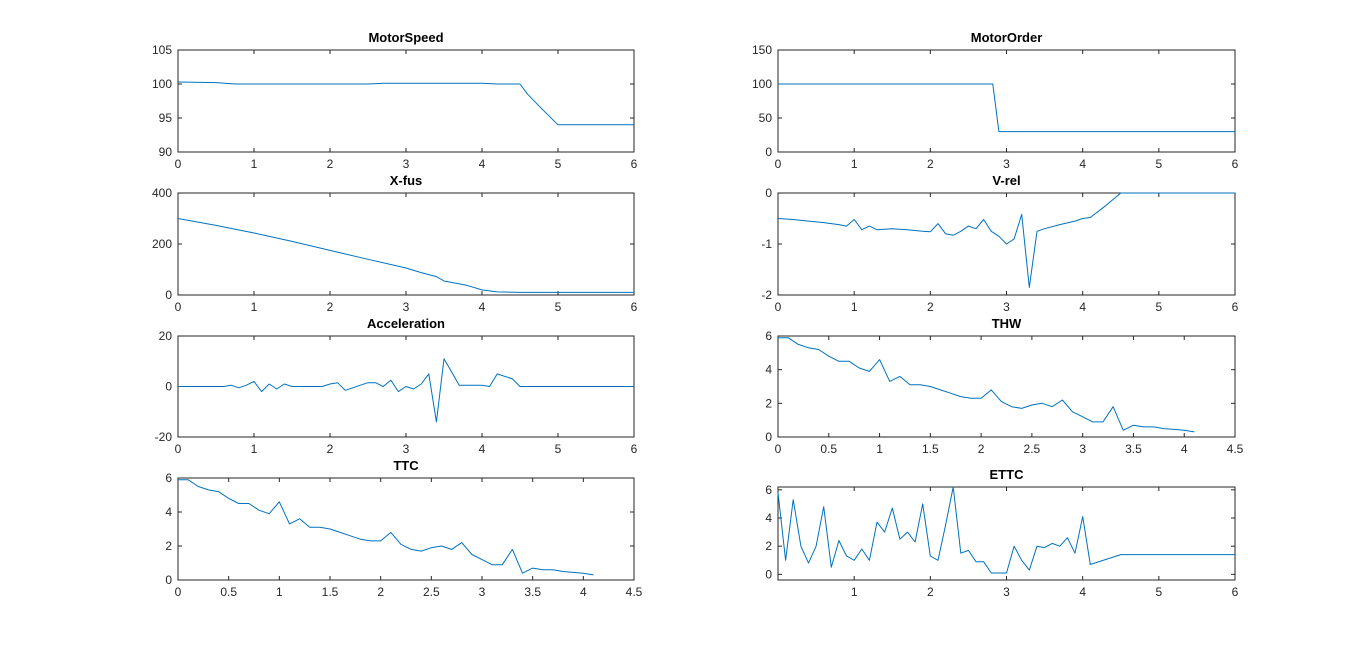  I want to click on subplot-x-fus: X-fus 0 1 2 3 4 5 6 0 200 400, so click(395, 243).